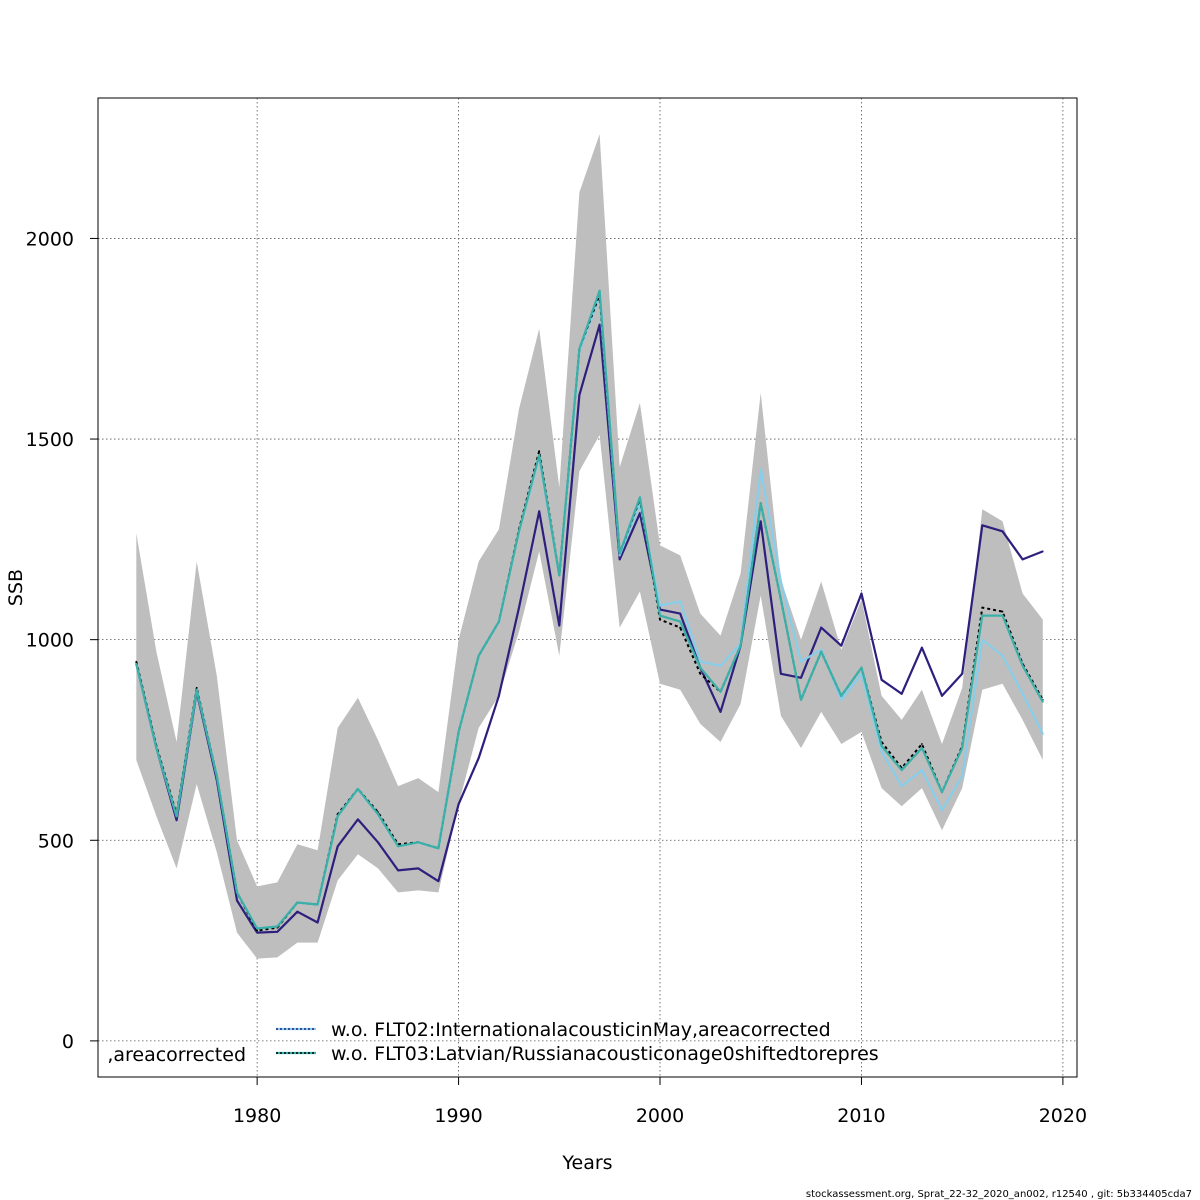 Image resolution: width=1200 pixels, height=1200 pixels. What do you see at coordinates (579, 348) in the screenshot?
I see `series-3-point-1996` at bounding box center [579, 348].